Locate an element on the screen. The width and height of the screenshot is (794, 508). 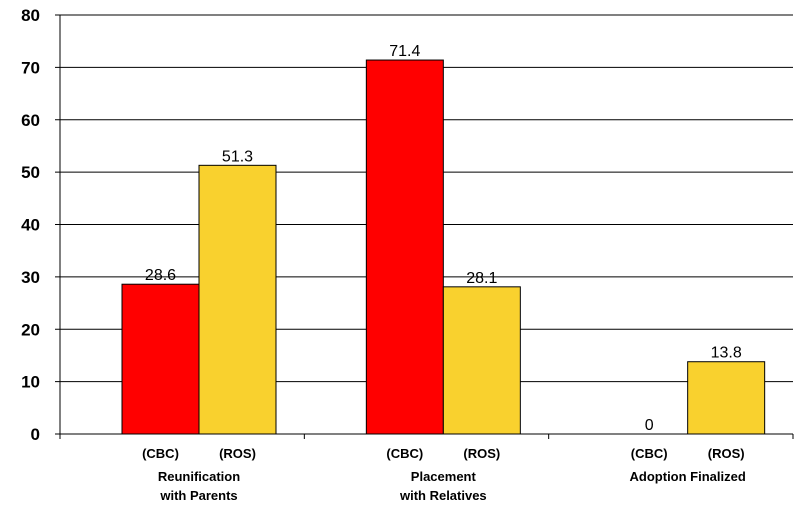
y-tick-label: 80 is located at coordinates (30, 15).